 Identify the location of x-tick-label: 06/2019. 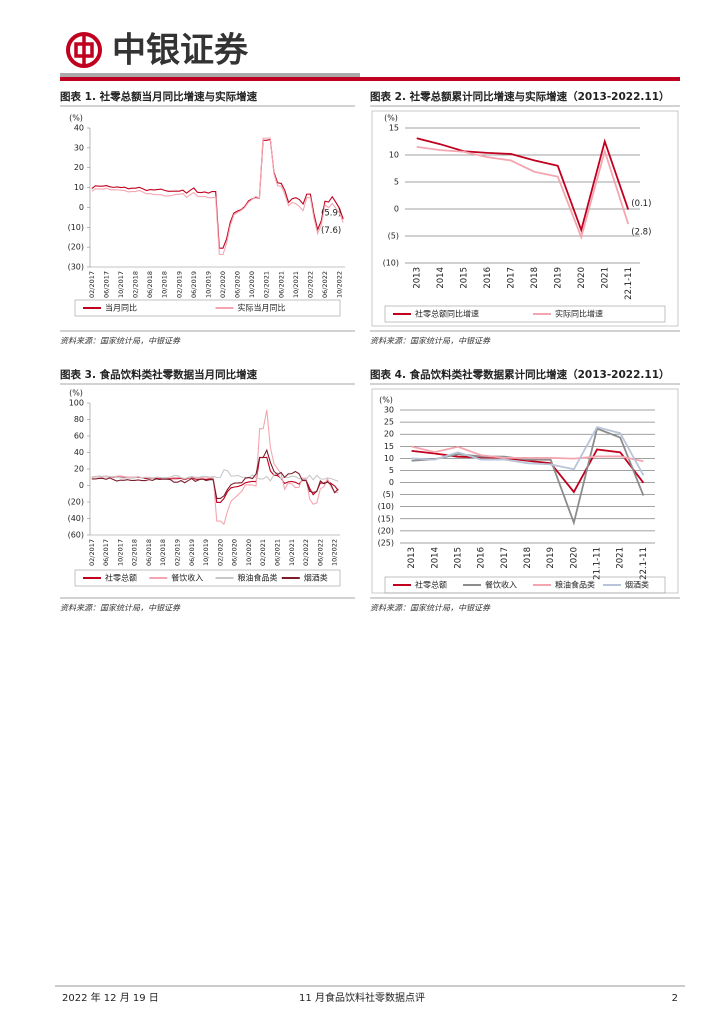
(194, 284).